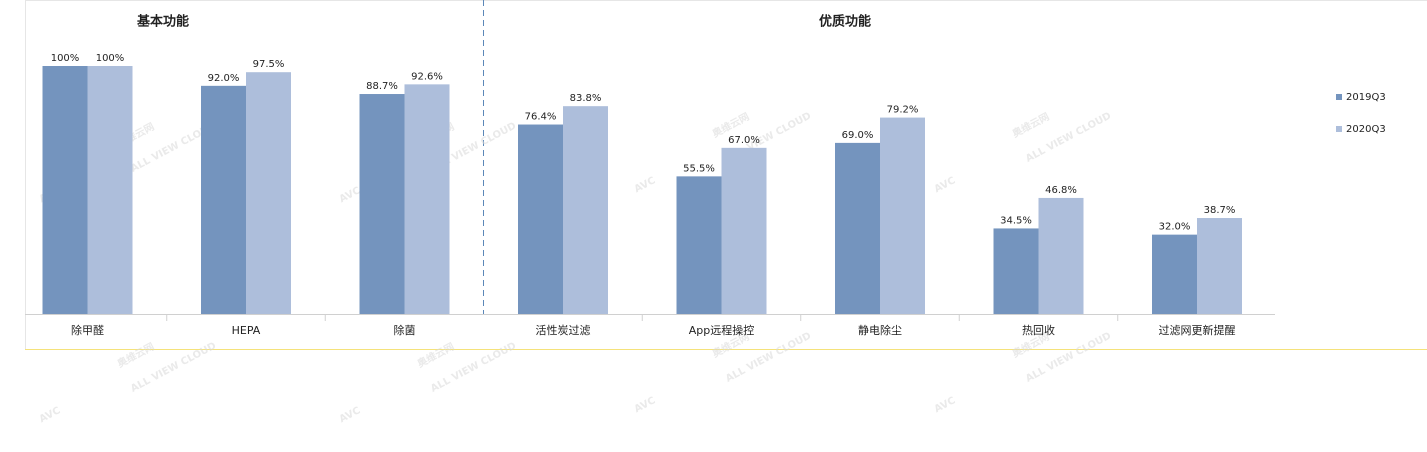 This screenshot has width=1427, height=452. I want to click on x-tick-label: 过滤网更新提醒, so click(1197, 330).